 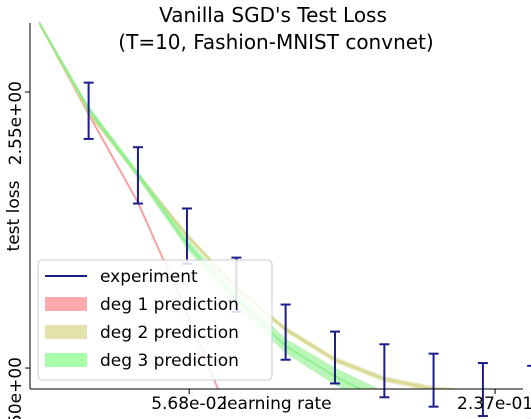 I want to click on legend-label: deg 1 prediction, so click(x=169, y=305).